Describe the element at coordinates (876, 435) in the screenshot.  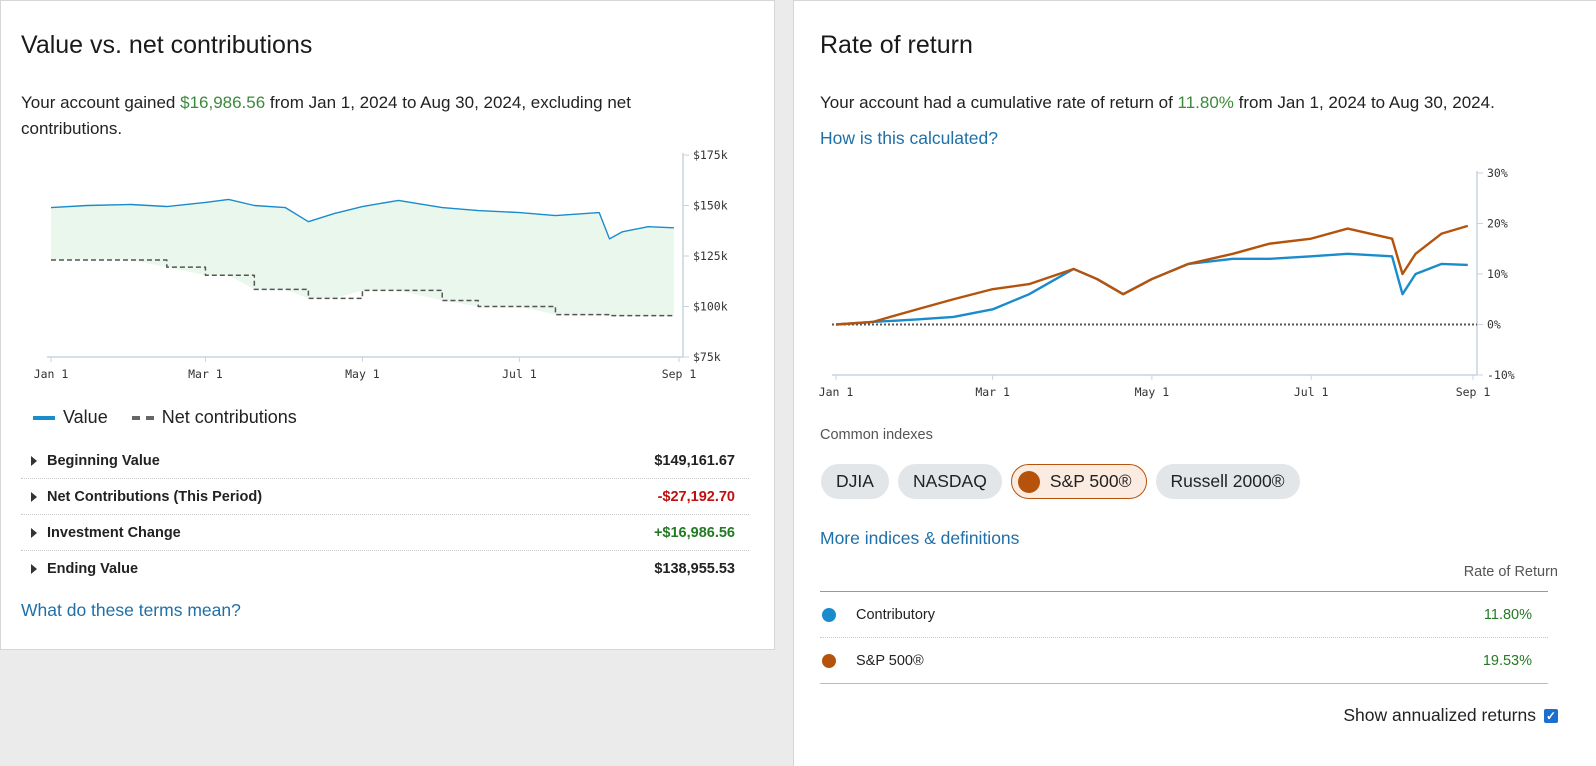
I see `common-indexes-label: Common indexes` at that location.